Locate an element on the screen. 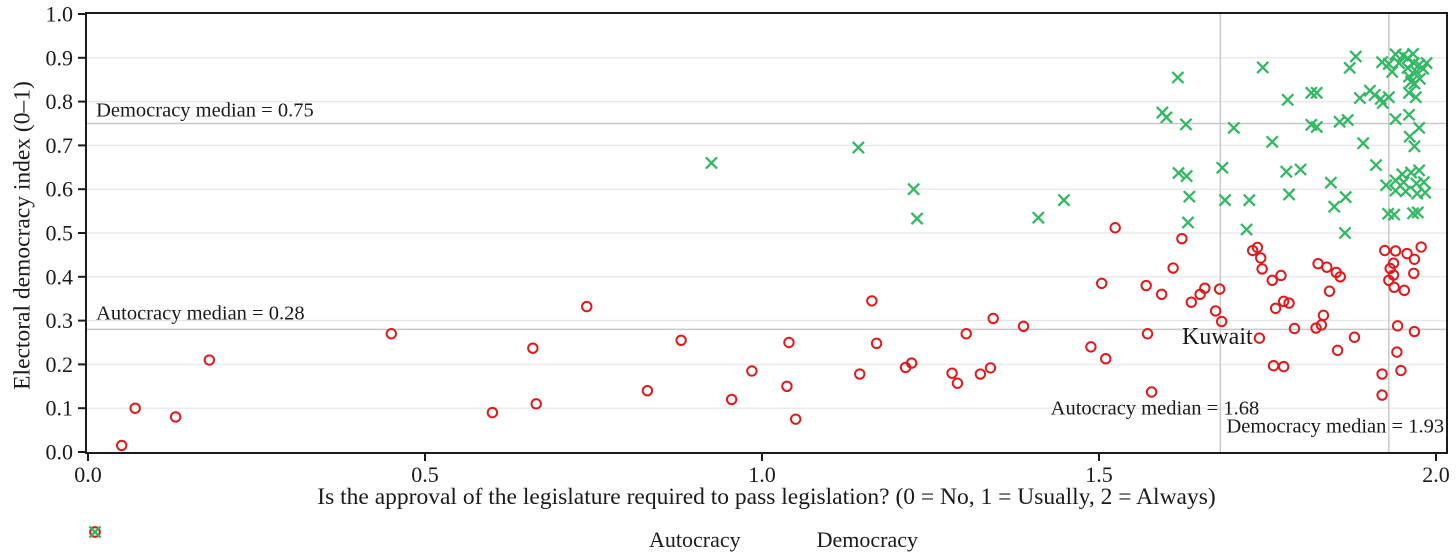 Image resolution: width=1456 pixels, height=559 pixels. y-tick-label: 0.8 is located at coordinates (60, 101).